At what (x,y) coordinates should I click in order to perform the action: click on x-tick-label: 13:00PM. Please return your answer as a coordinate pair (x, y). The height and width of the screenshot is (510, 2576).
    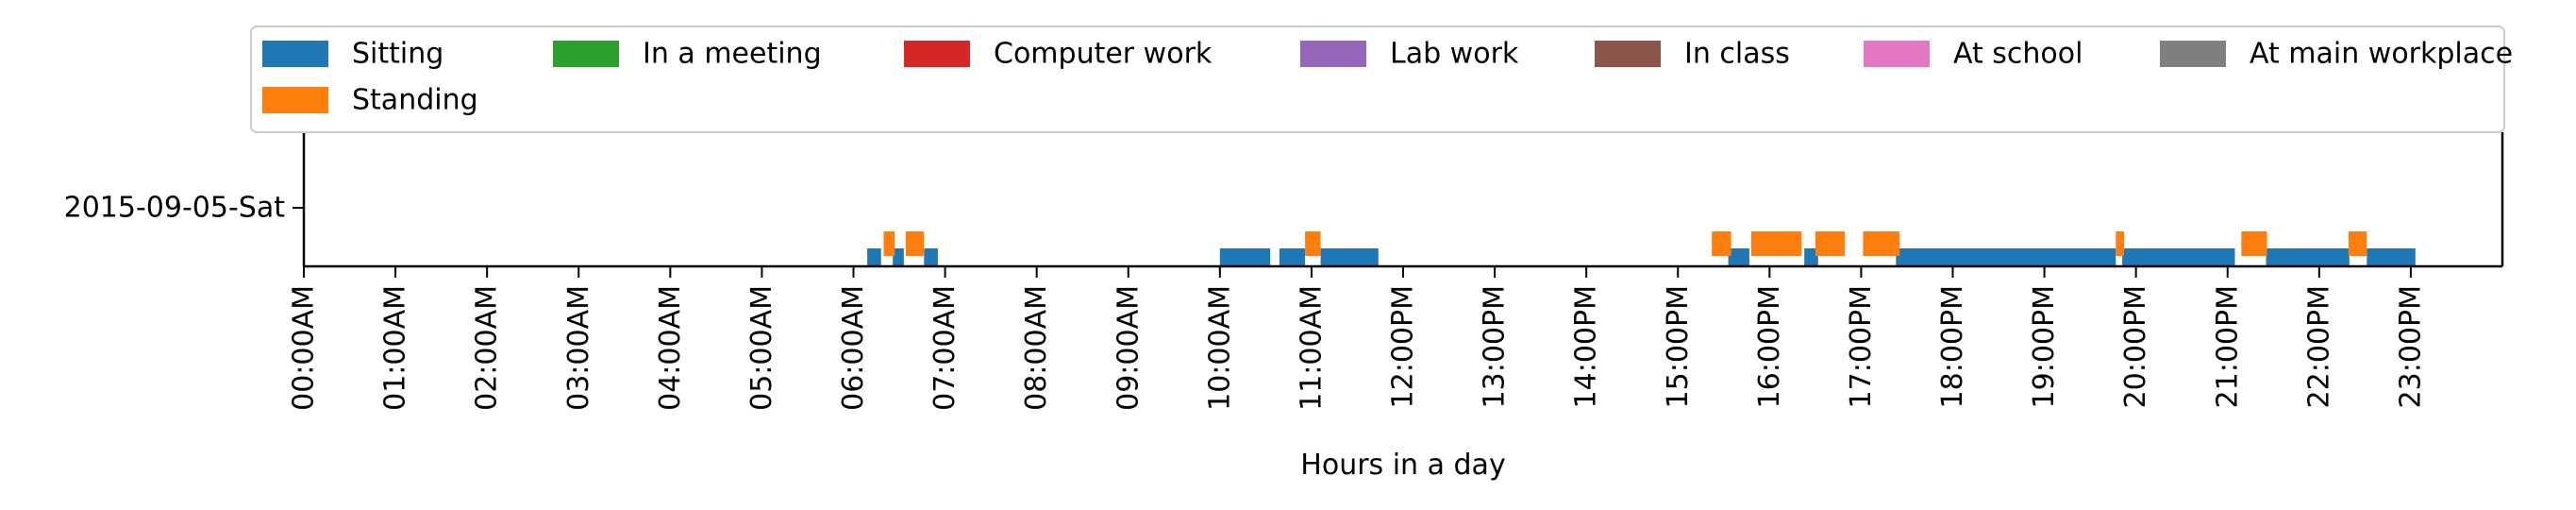
    Looking at the image, I should click on (1495, 346).